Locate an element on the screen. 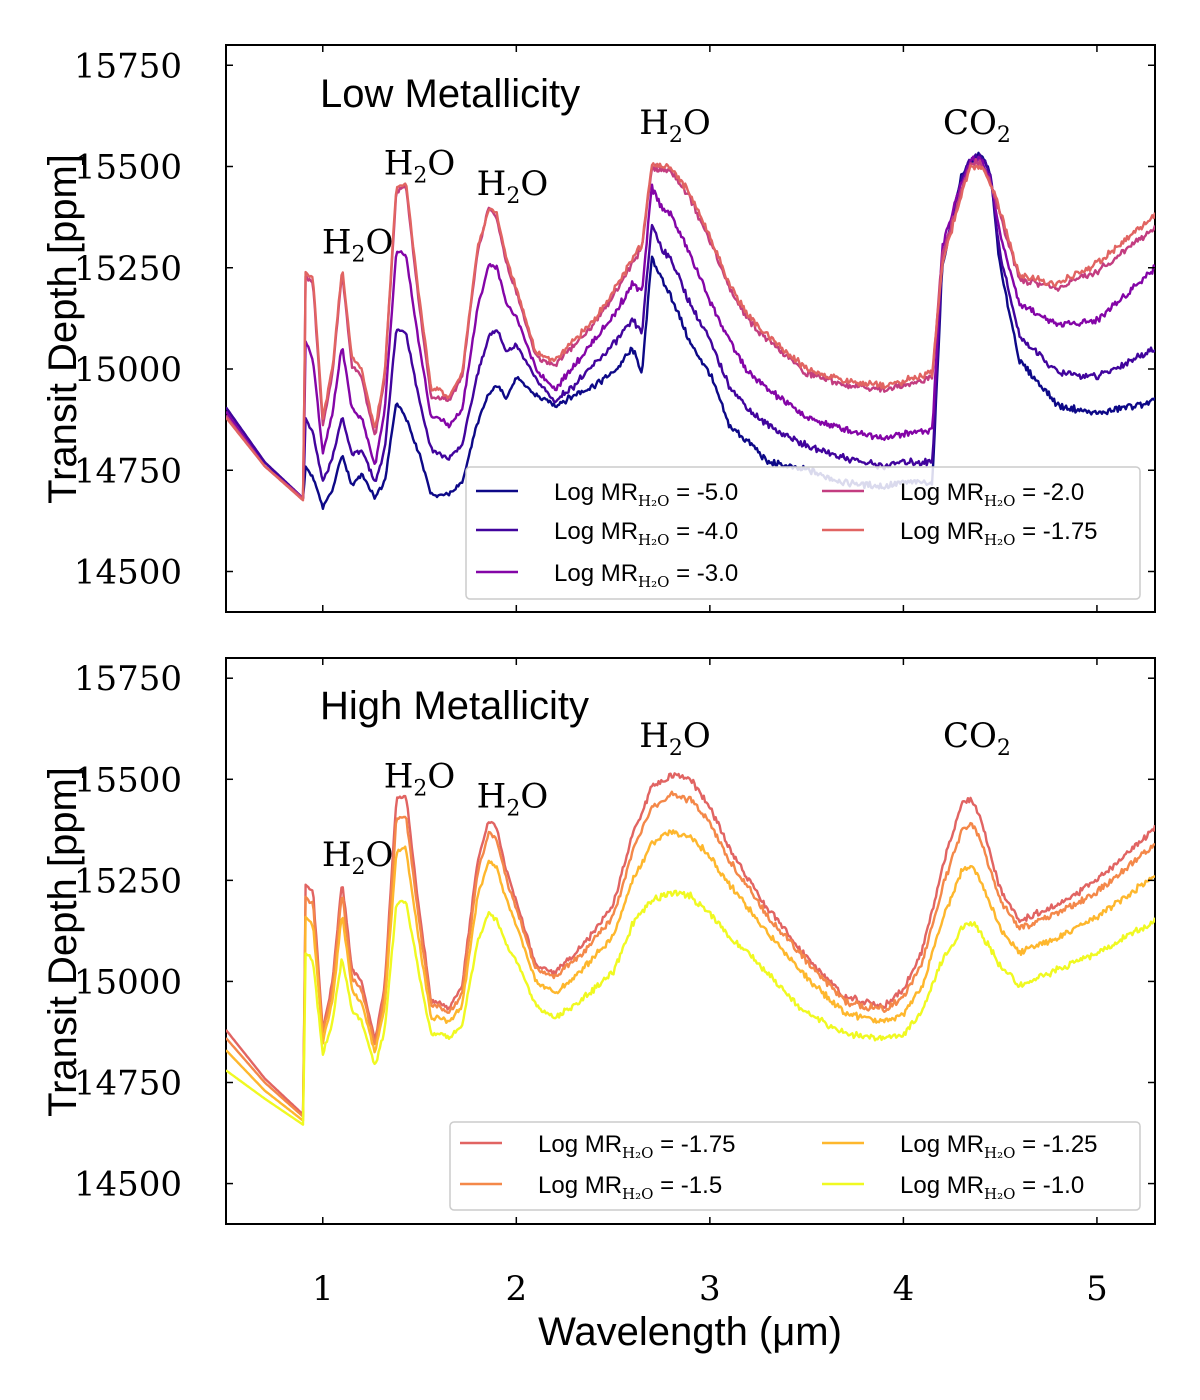 Image resolution: width=1200 pixels, height=1400 pixels. legend-entry: Log MRH₂O = -1.25 is located at coordinates (999, 1146).